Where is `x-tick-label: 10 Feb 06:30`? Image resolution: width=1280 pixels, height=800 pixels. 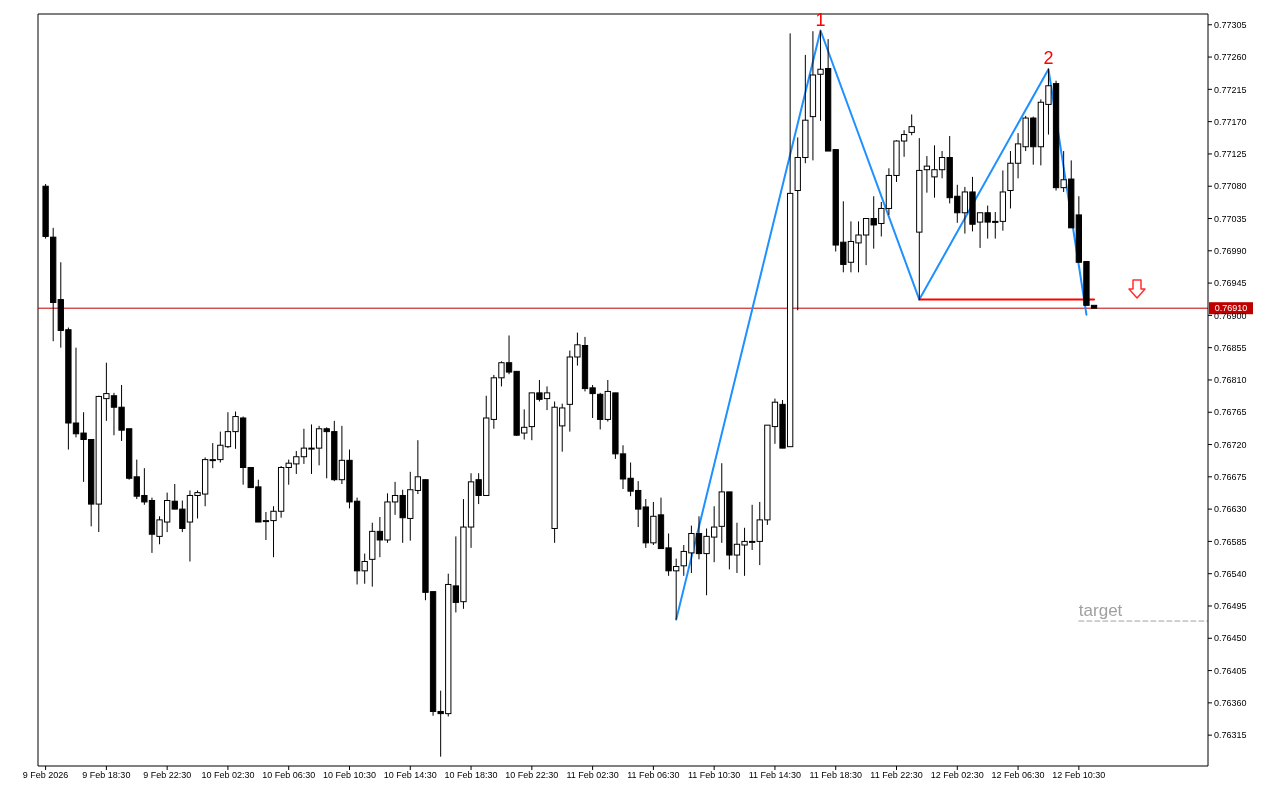
x-tick-label: 10 Feb 06:30 is located at coordinates (289, 775).